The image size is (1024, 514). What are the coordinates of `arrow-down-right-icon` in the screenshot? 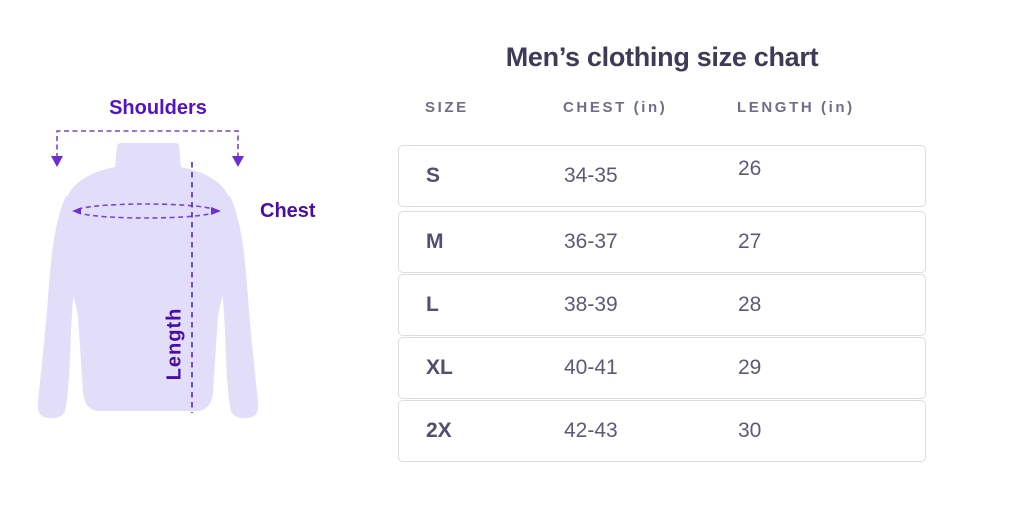 It's located at (238, 161).